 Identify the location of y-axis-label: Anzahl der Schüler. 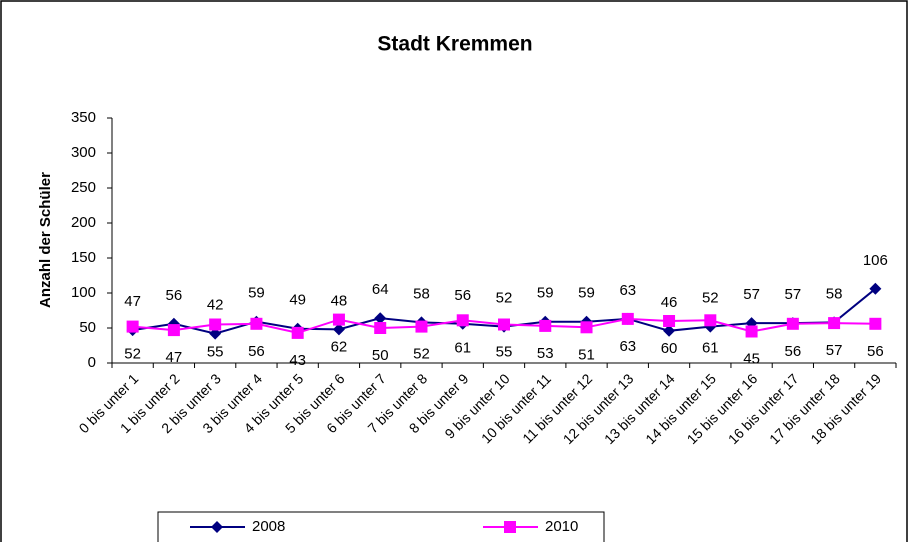
(45, 240).